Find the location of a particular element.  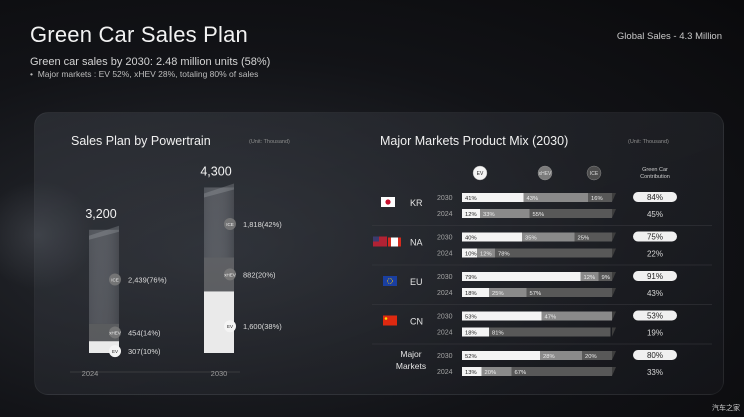

market-bar-segment-na-2024-xhev is located at coordinates (486, 253).